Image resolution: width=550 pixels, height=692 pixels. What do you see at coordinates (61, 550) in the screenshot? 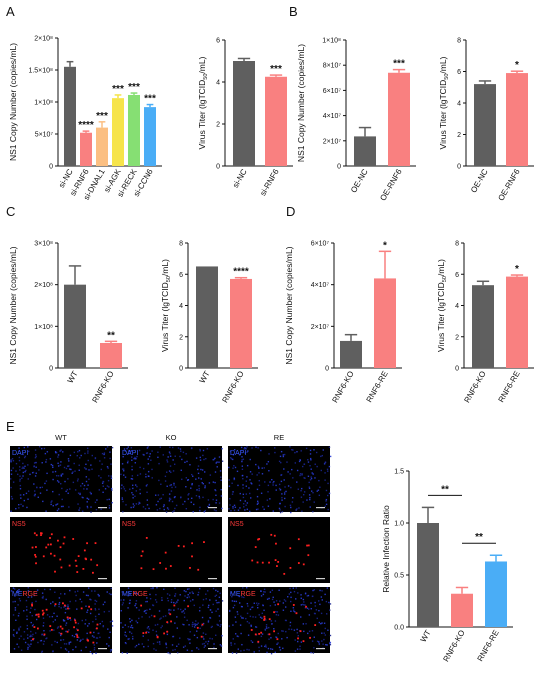
I see `micro-image-ns5-wt: NS5` at bounding box center [61, 550].